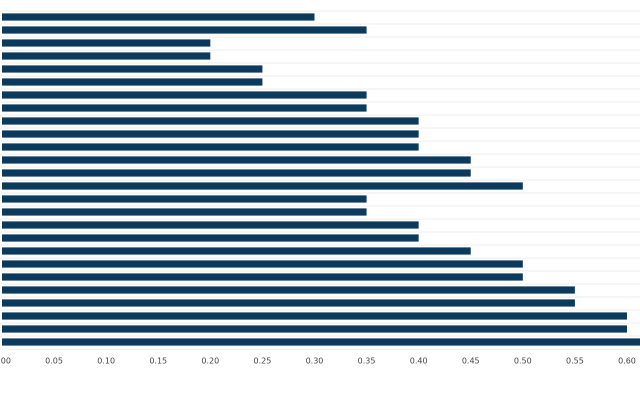 This screenshot has height=400, width=640. What do you see at coordinates (54, 361) in the screenshot?
I see `x-tick-label: 0.05` at bounding box center [54, 361].